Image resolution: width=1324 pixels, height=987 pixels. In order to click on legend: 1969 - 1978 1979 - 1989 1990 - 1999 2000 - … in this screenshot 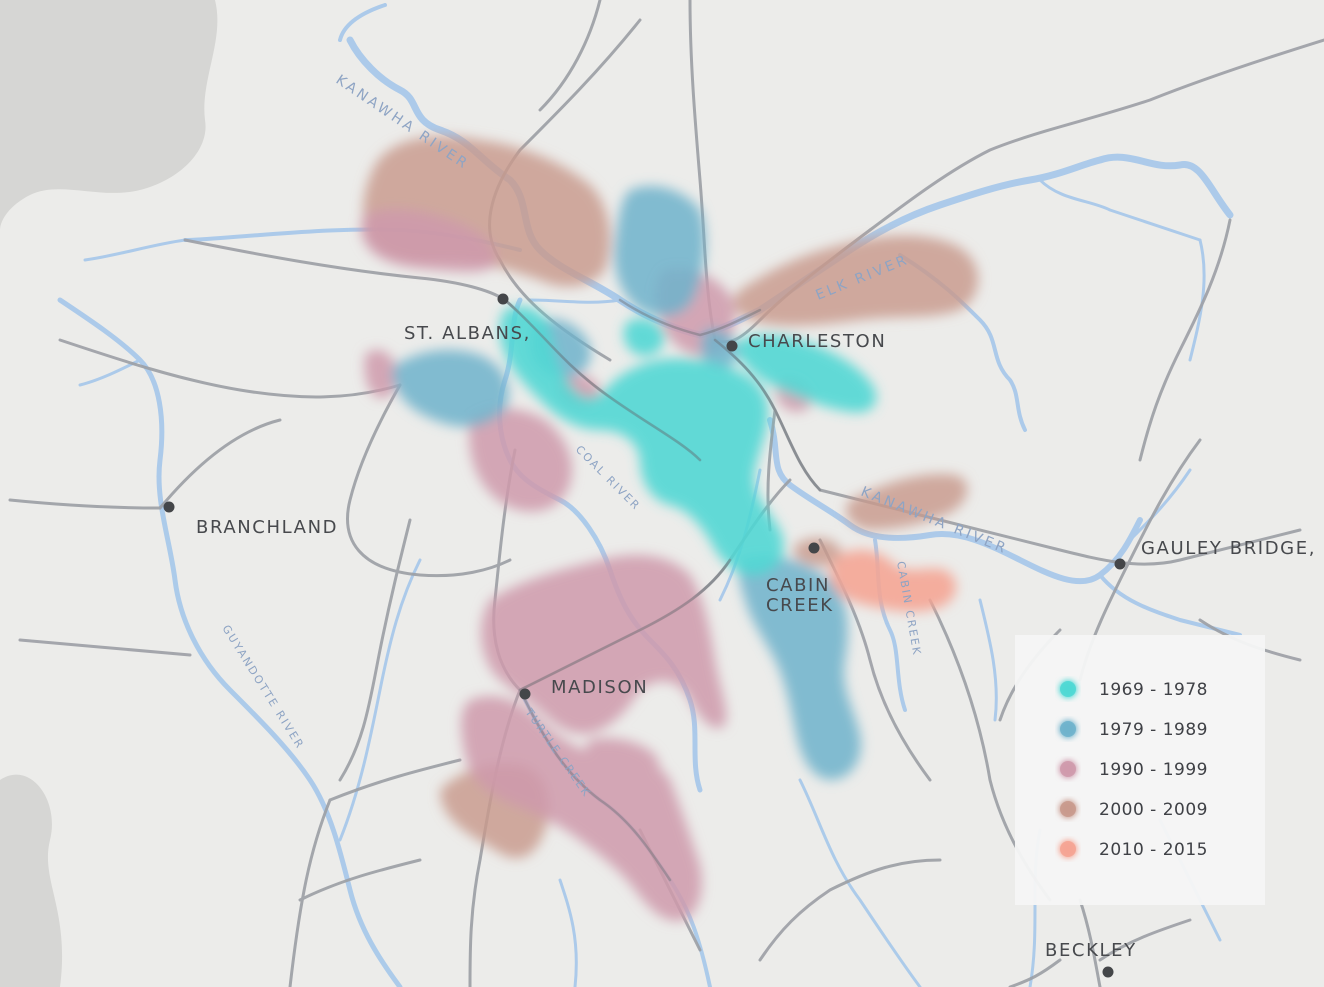, I will do `click(1140, 770)`.